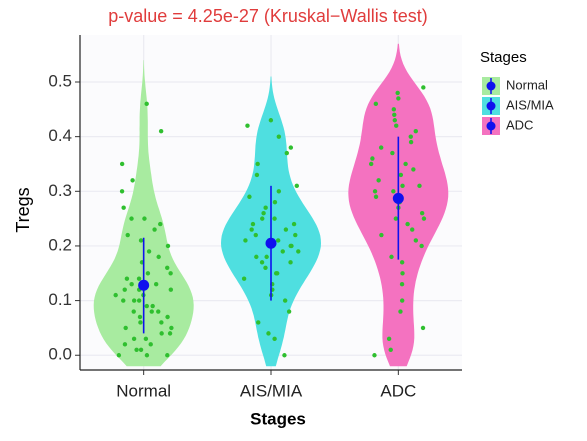 The width and height of the screenshot is (587, 441). Describe the element at coordinates (271, 390) in the screenshot. I see `x-tick-label: AIS/MIA` at that location.